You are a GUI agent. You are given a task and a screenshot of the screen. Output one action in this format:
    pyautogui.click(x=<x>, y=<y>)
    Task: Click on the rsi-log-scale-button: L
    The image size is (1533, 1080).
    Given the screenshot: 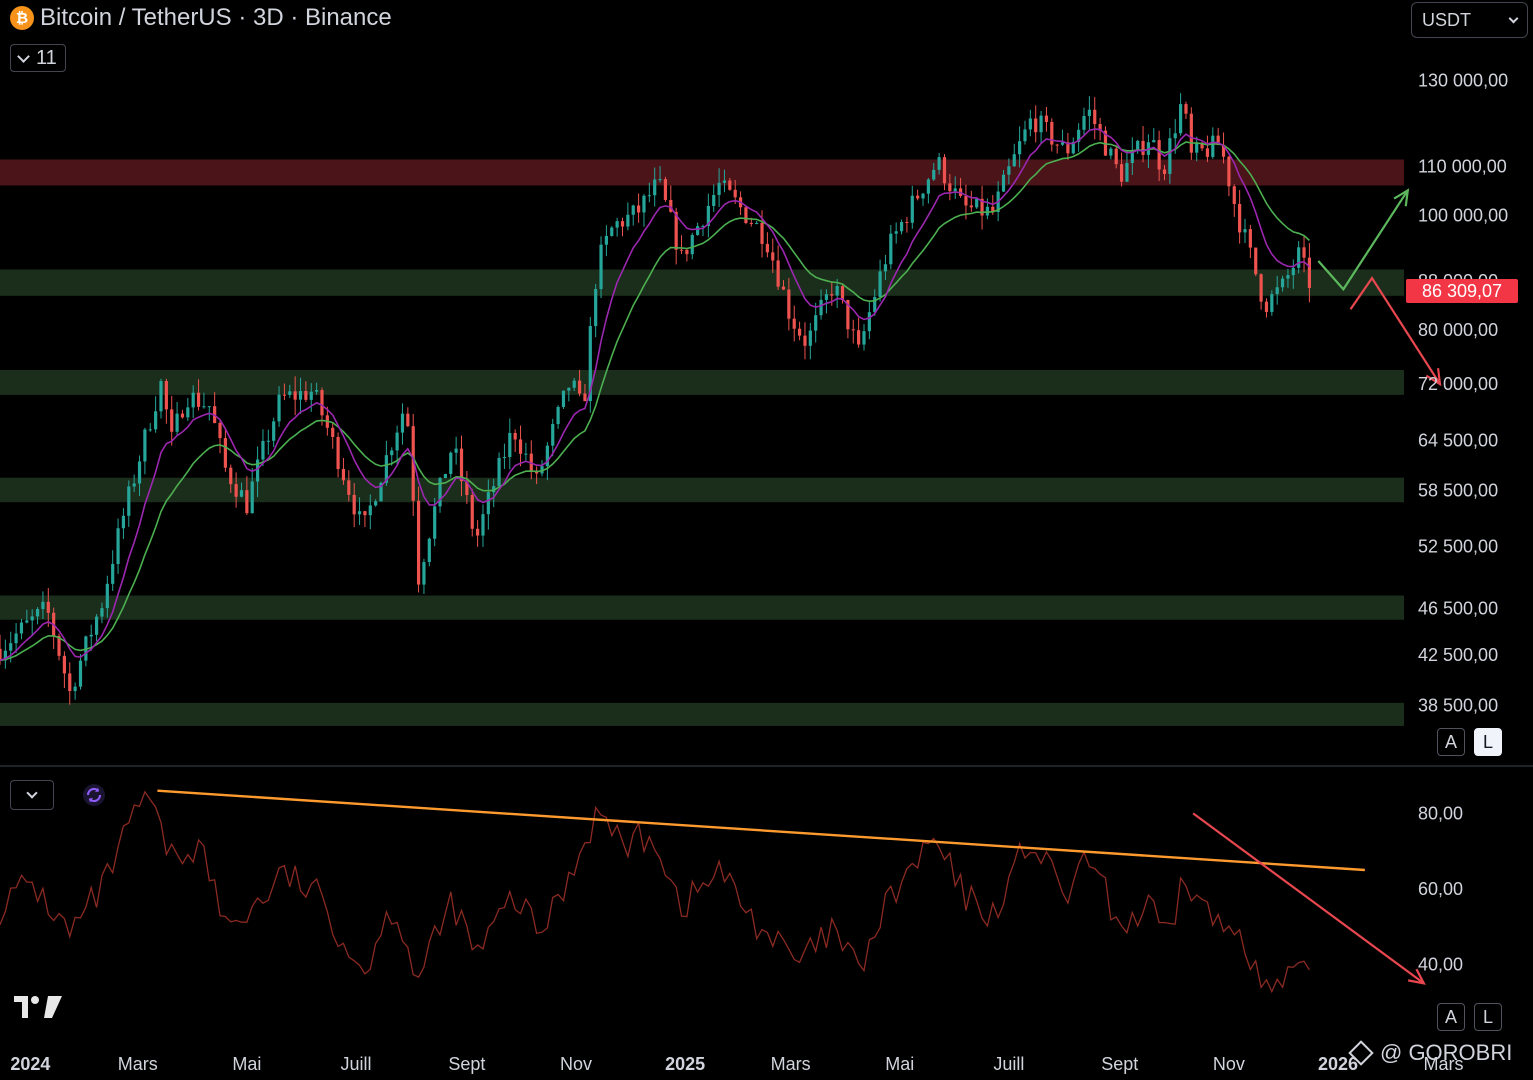 What is the action you would take?
    pyautogui.click(x=1488, y=1017)
    